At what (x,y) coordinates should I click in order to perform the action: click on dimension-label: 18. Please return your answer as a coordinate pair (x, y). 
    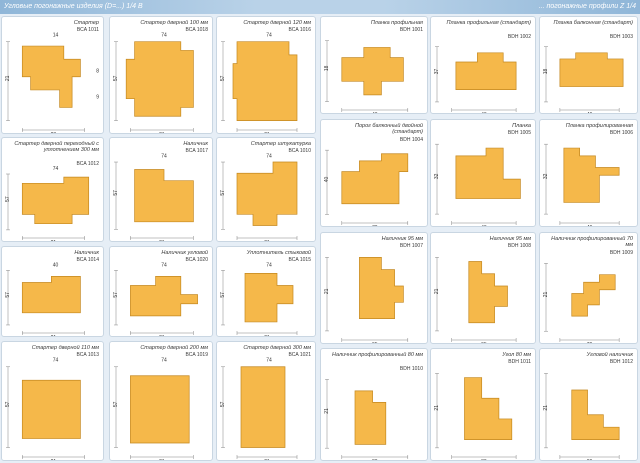
    Looking at the image, I should click on (327, 68).